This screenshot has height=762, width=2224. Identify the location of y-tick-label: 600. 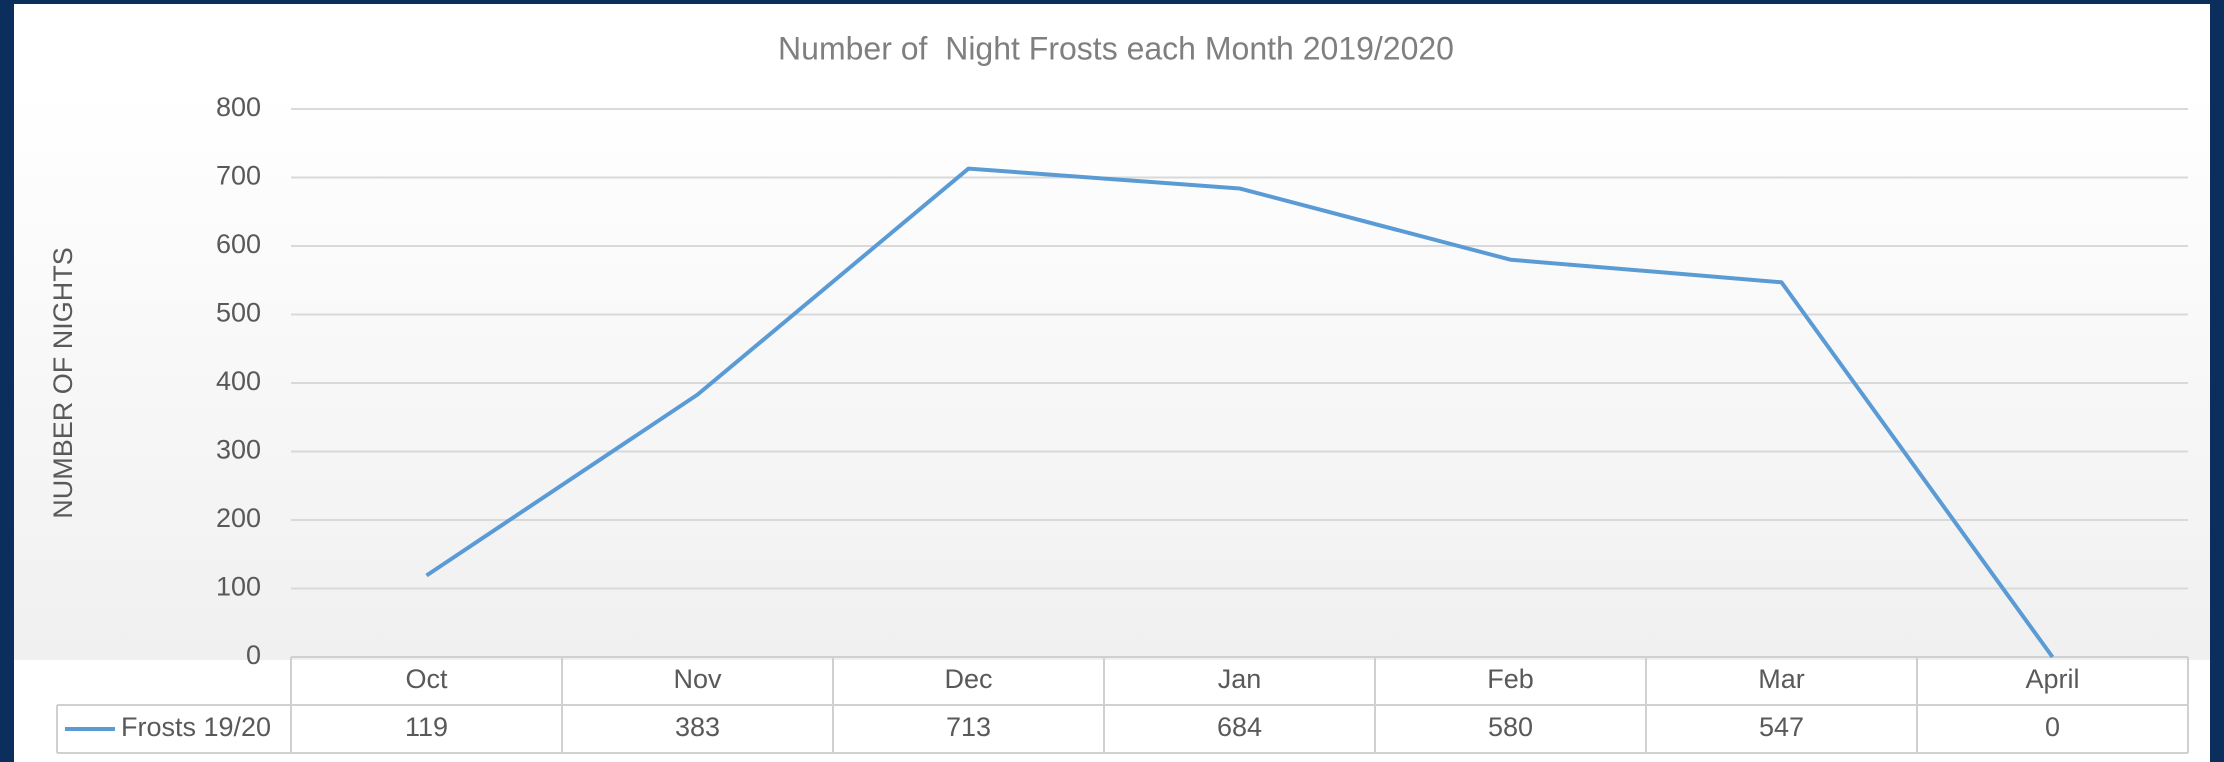
(238, 244).